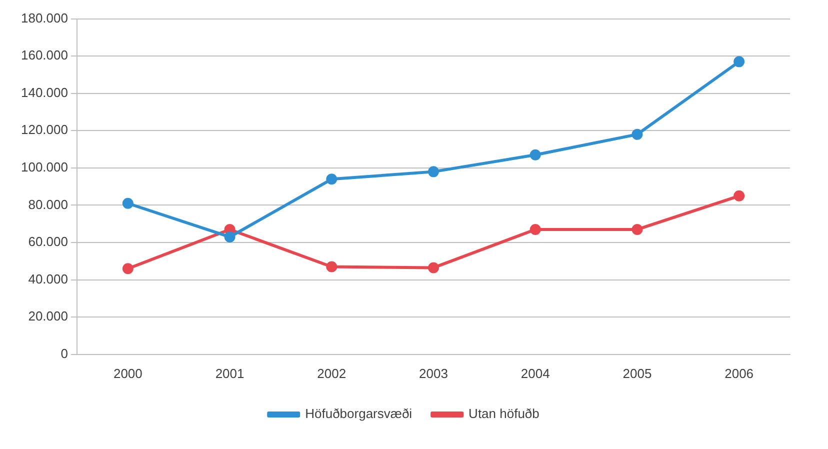 The height and width of the screenshot is (449, 828). I want to click on legend-label: Utan höfuðb, so click(504, 414).